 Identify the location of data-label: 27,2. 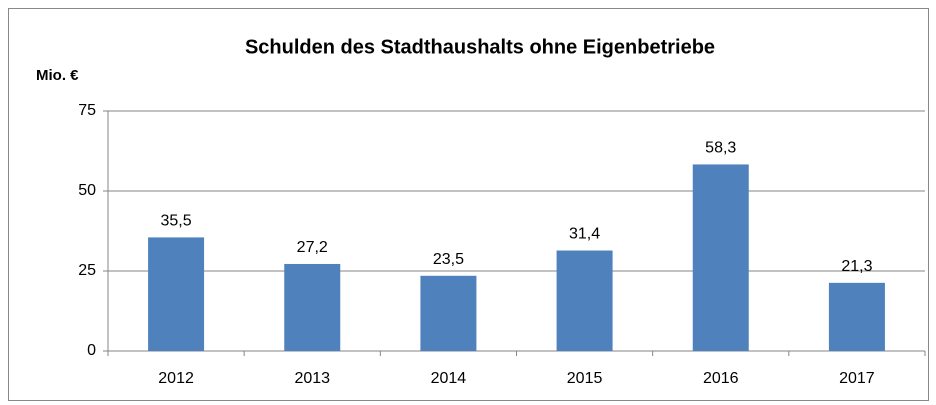
(312, 247).